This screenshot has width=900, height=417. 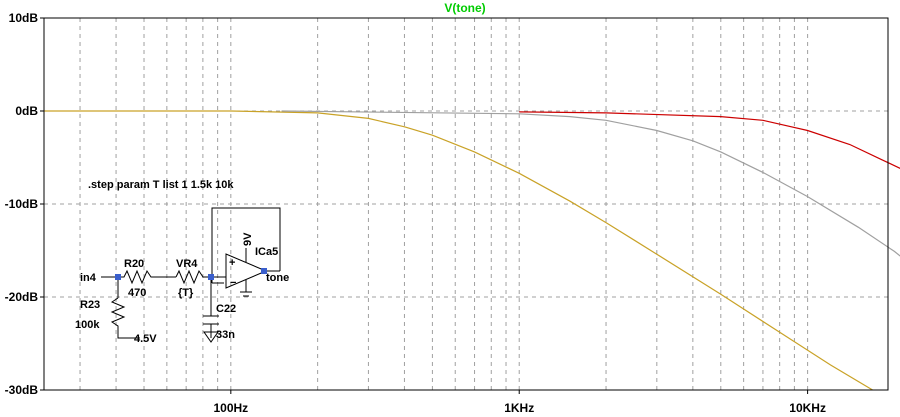 I want to click on label-470: 470, so click(x=137, y=293).